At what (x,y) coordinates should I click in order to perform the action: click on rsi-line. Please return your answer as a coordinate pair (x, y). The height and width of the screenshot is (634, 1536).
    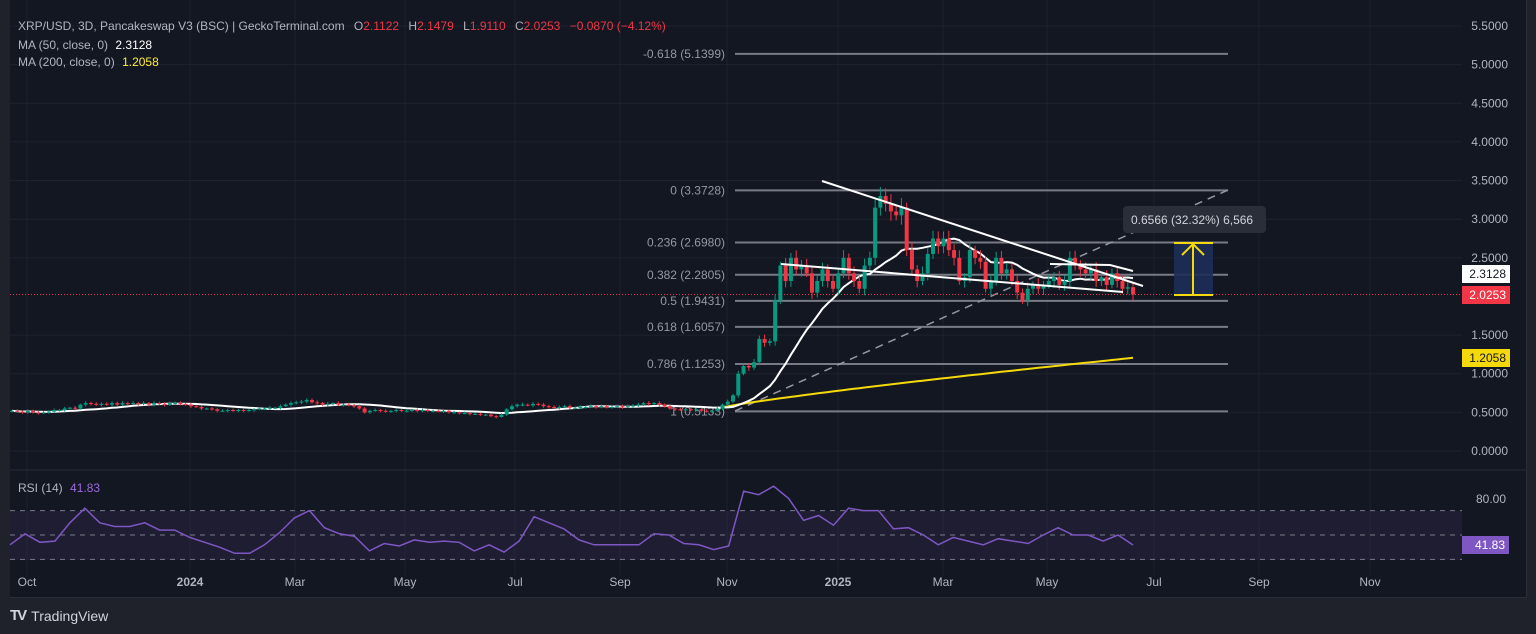
    Looking at the image, I should click on (571, 520).